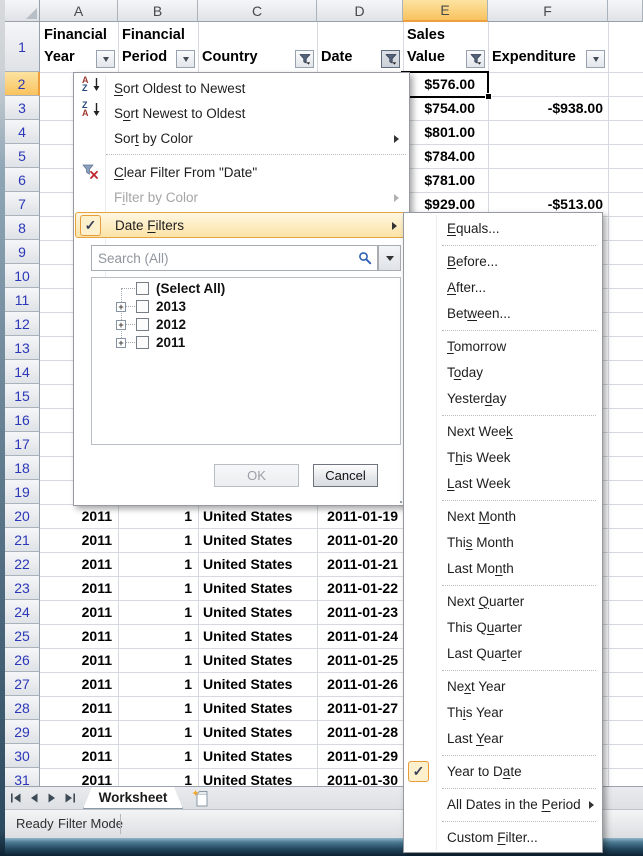 The image size is (643, 856). What do you see at coordinates (503, 373) in the screenshot?
I see `submenu-item-today: Today` at bounding box center [503, 373].